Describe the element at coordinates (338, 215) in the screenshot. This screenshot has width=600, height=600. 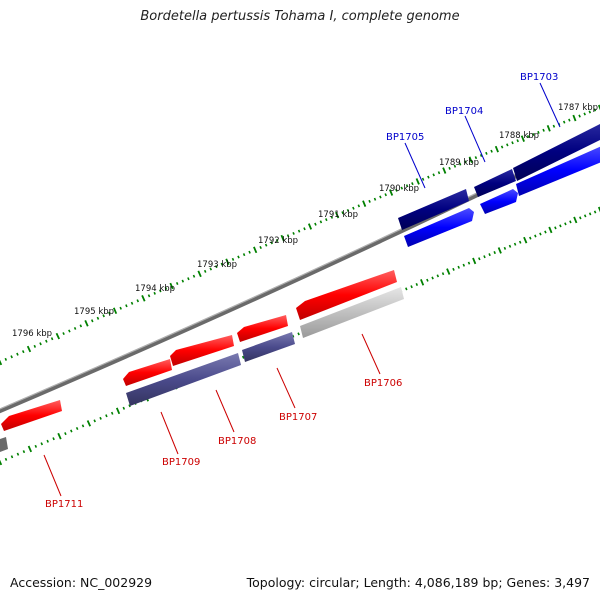
I see `scale-label: 1791 kbp` at that location.